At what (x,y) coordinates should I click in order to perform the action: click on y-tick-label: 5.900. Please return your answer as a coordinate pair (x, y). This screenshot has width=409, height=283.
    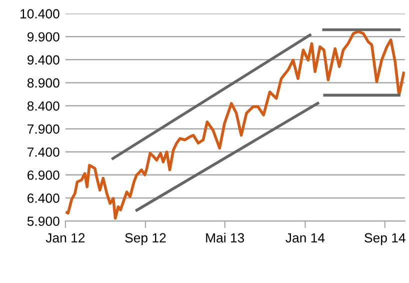
    Looking at the image, I should click on (43, 221).